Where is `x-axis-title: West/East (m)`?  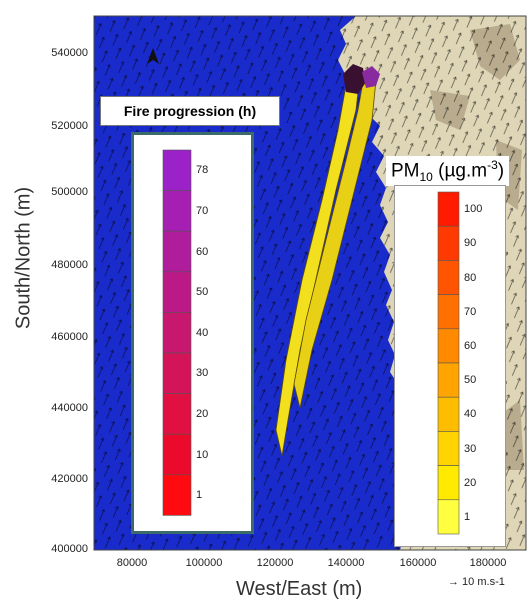
x-axis-title: West/East (m) is located at coordinates (299, 589).